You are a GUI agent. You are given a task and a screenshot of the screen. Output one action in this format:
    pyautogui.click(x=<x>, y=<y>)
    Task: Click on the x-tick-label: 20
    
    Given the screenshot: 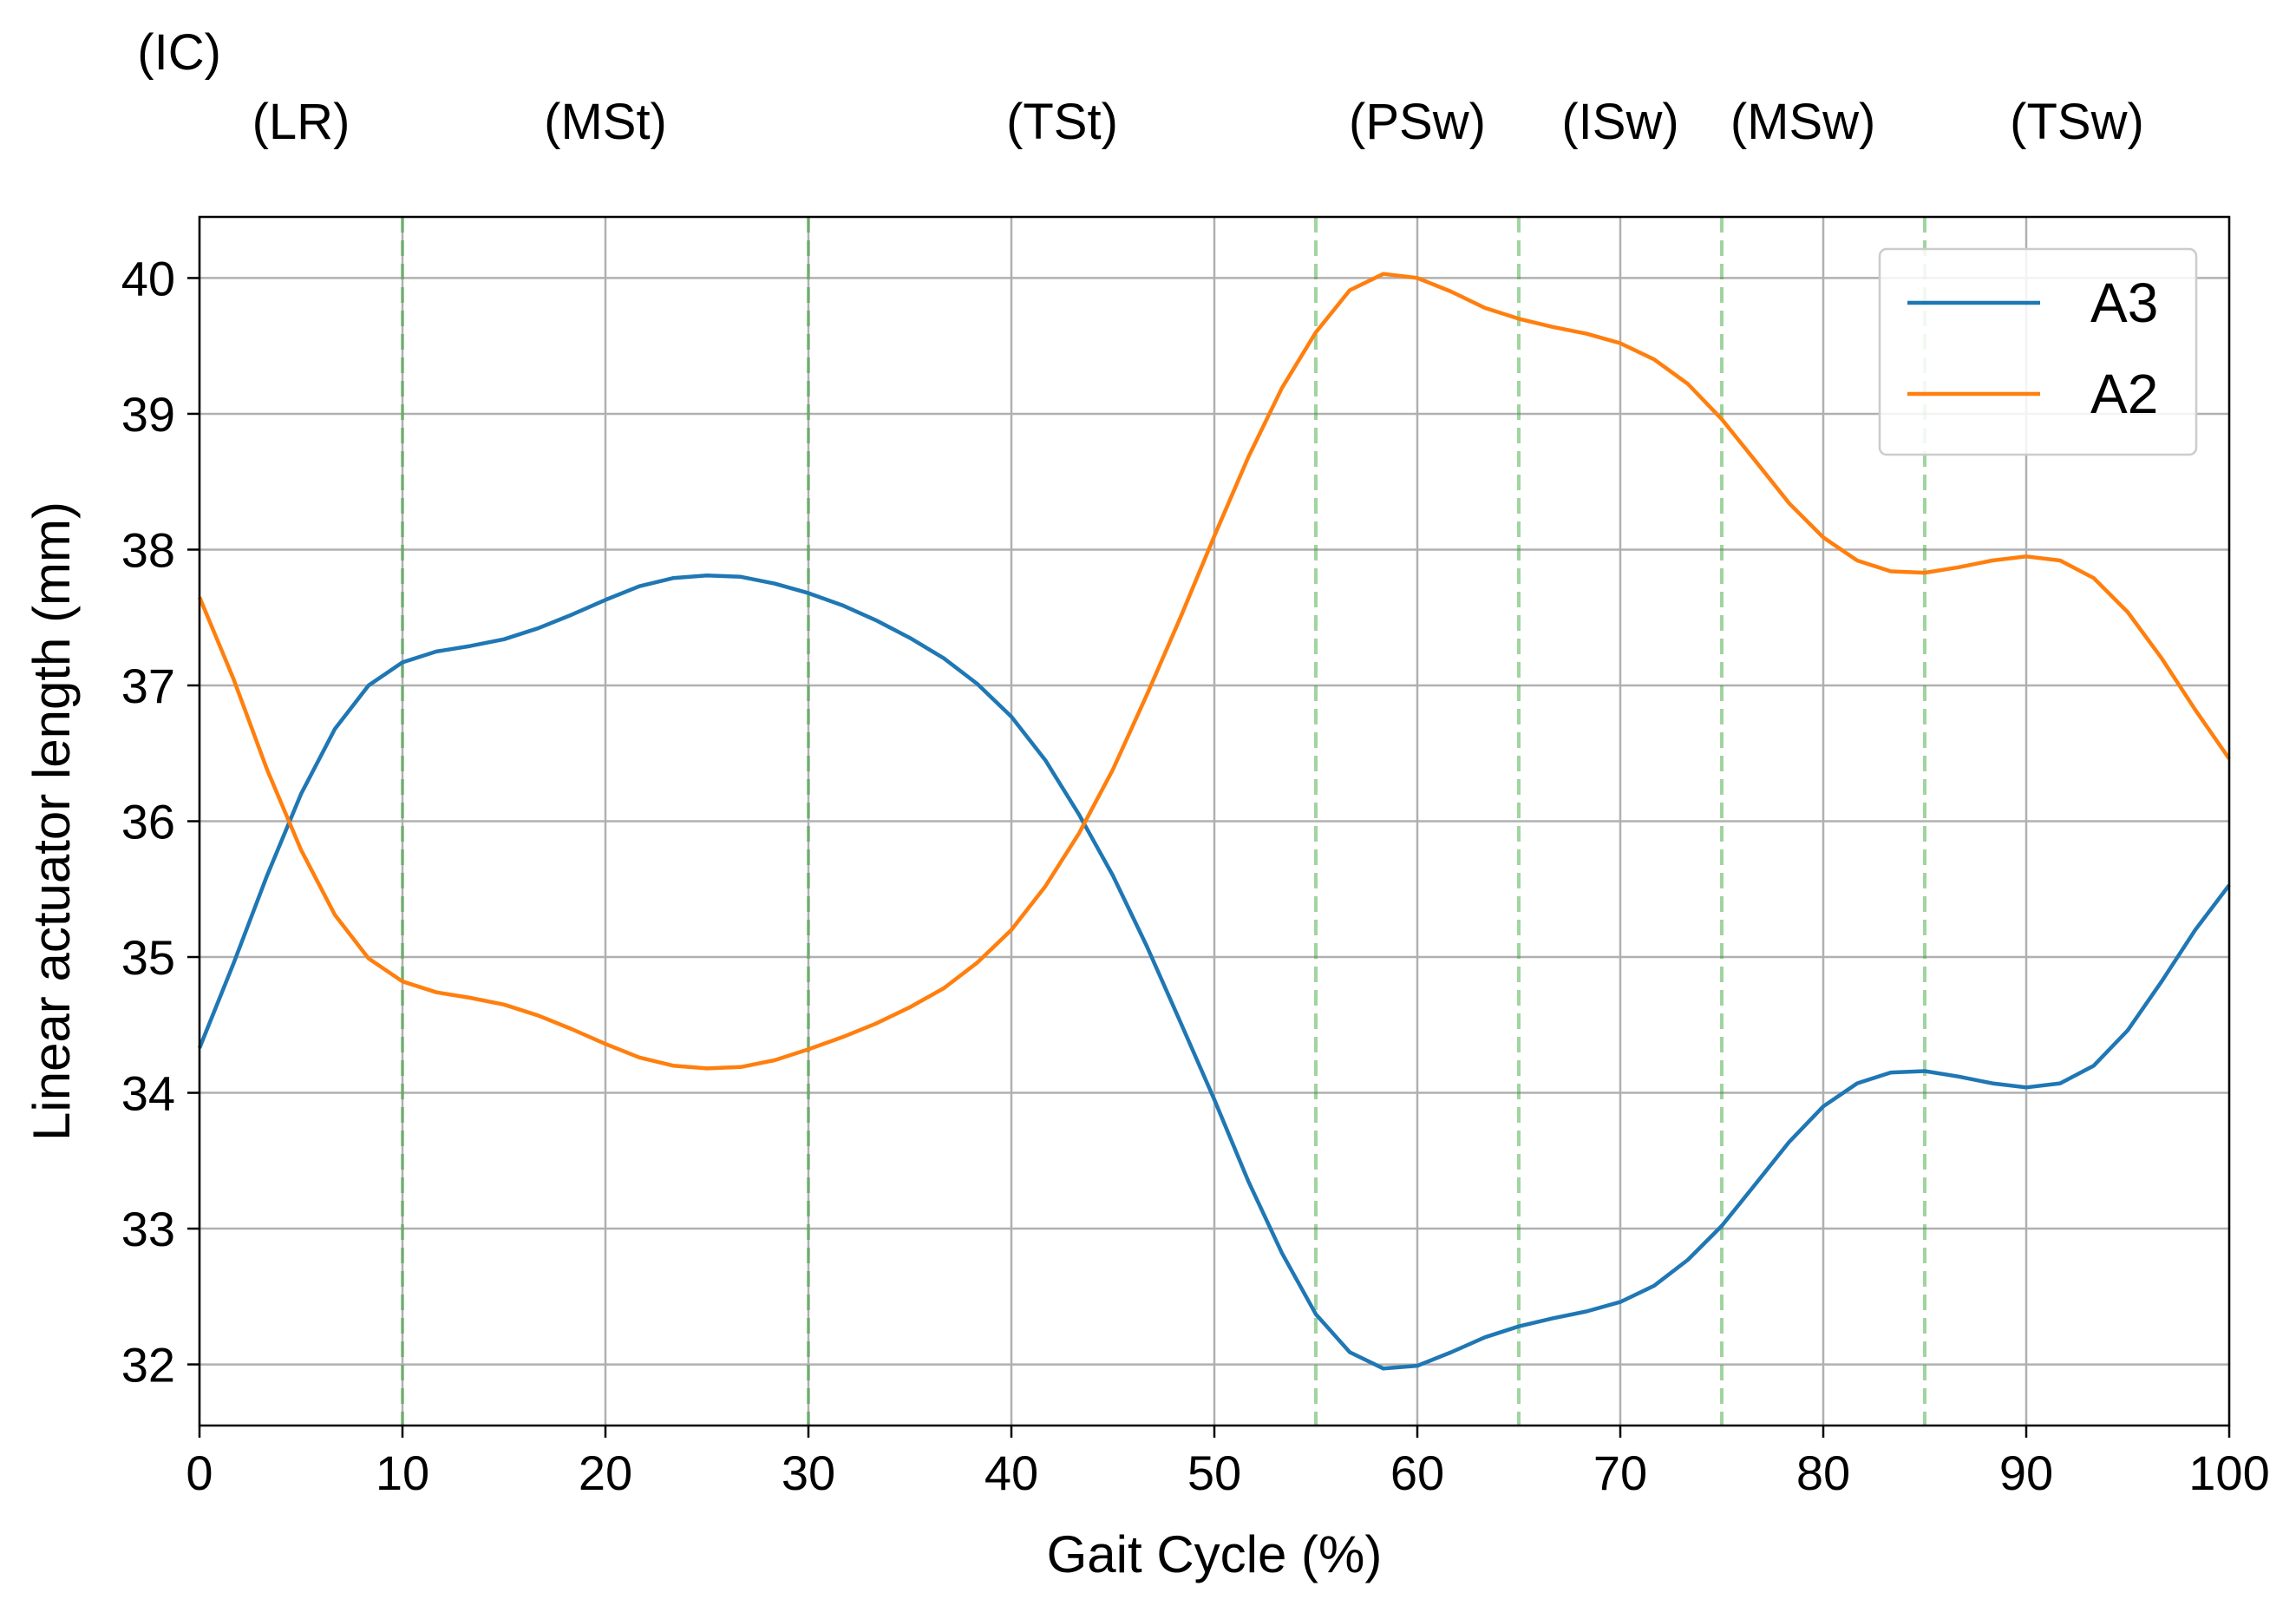 What is the action you would take?
    pyautogui.click(x=605, y=1472)
    